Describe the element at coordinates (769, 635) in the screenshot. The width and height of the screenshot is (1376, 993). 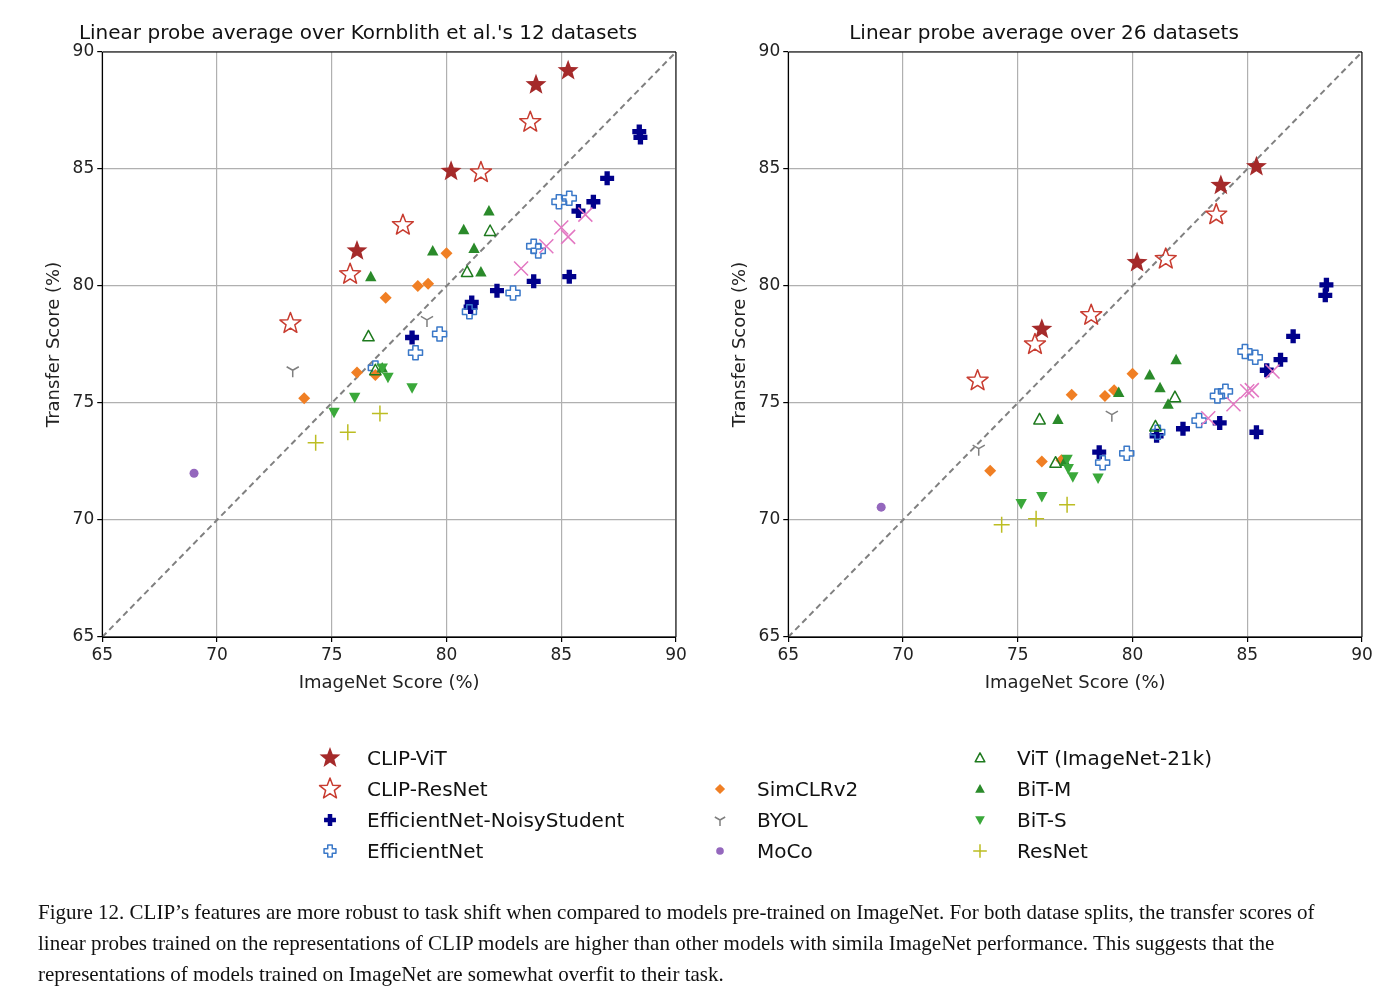
I see `y-tick-label: 65` at that location.